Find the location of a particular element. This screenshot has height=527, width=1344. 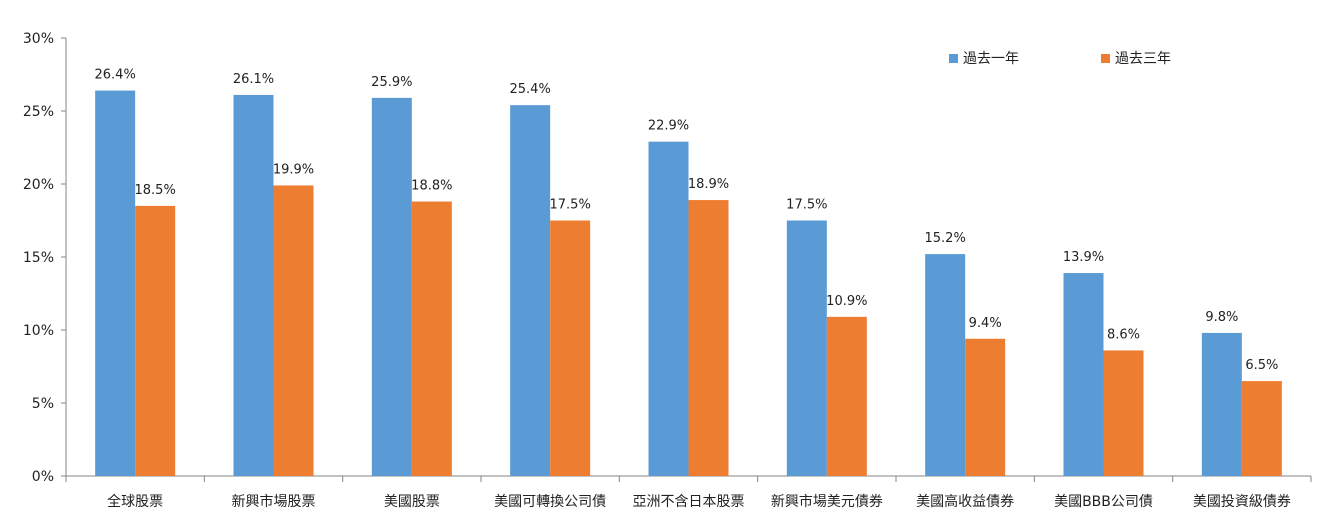

x-category-label: 全球股票 is located at coordinates (135, 501).